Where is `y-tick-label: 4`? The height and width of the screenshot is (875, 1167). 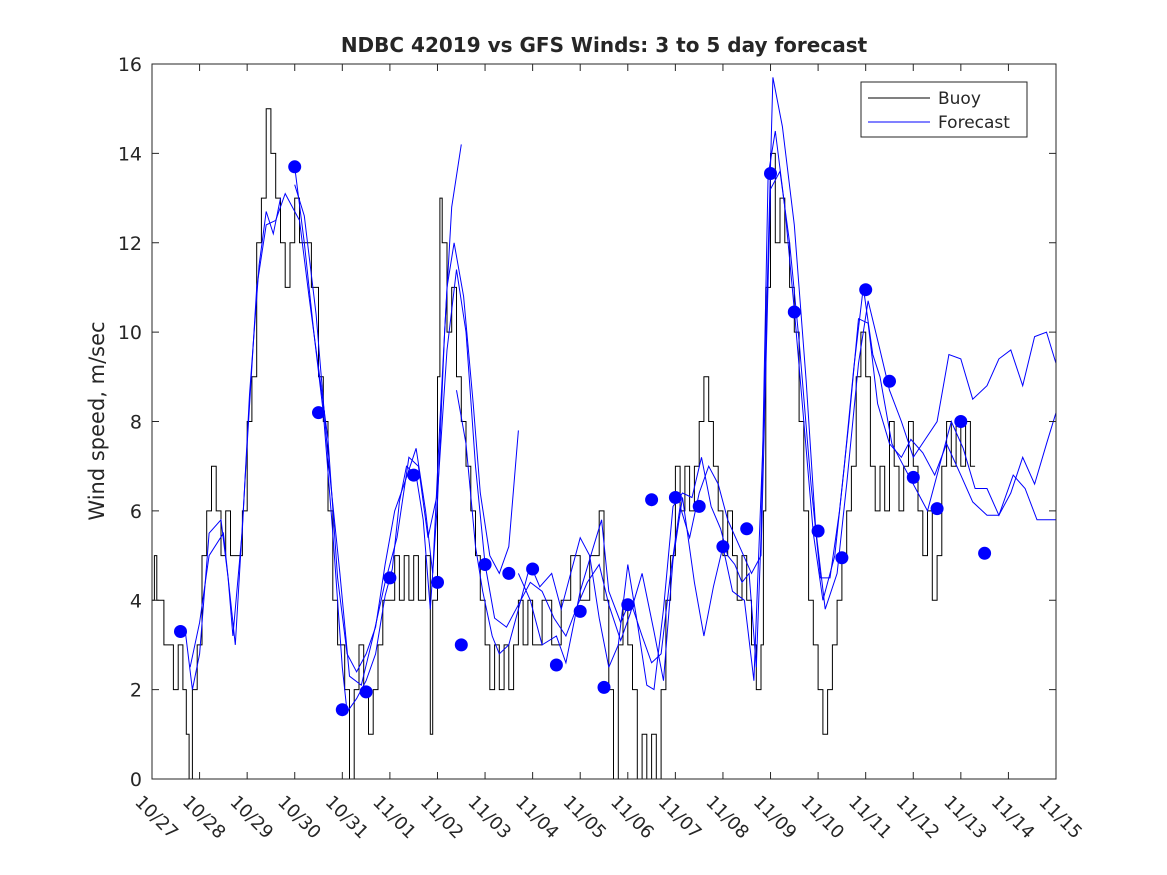 y-tick-label: 4 is located at coordinates (136, 601).